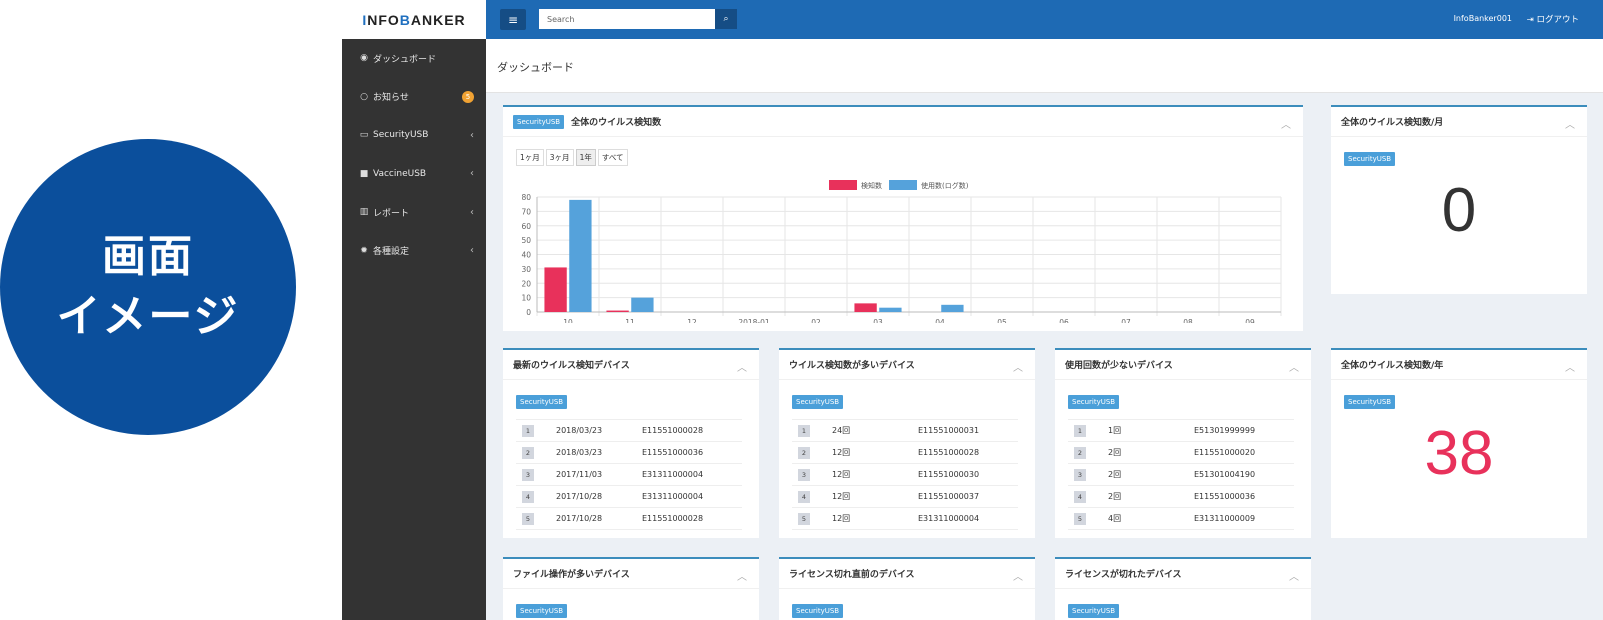 Image resolution: width=1603 pixels, height=620 pixels. What do you see at coordinates (414, 251) in the screenshot?
I see `sidebar-item-settings: ✹ 各種設定 ‹` at bounding box center [414, 251].